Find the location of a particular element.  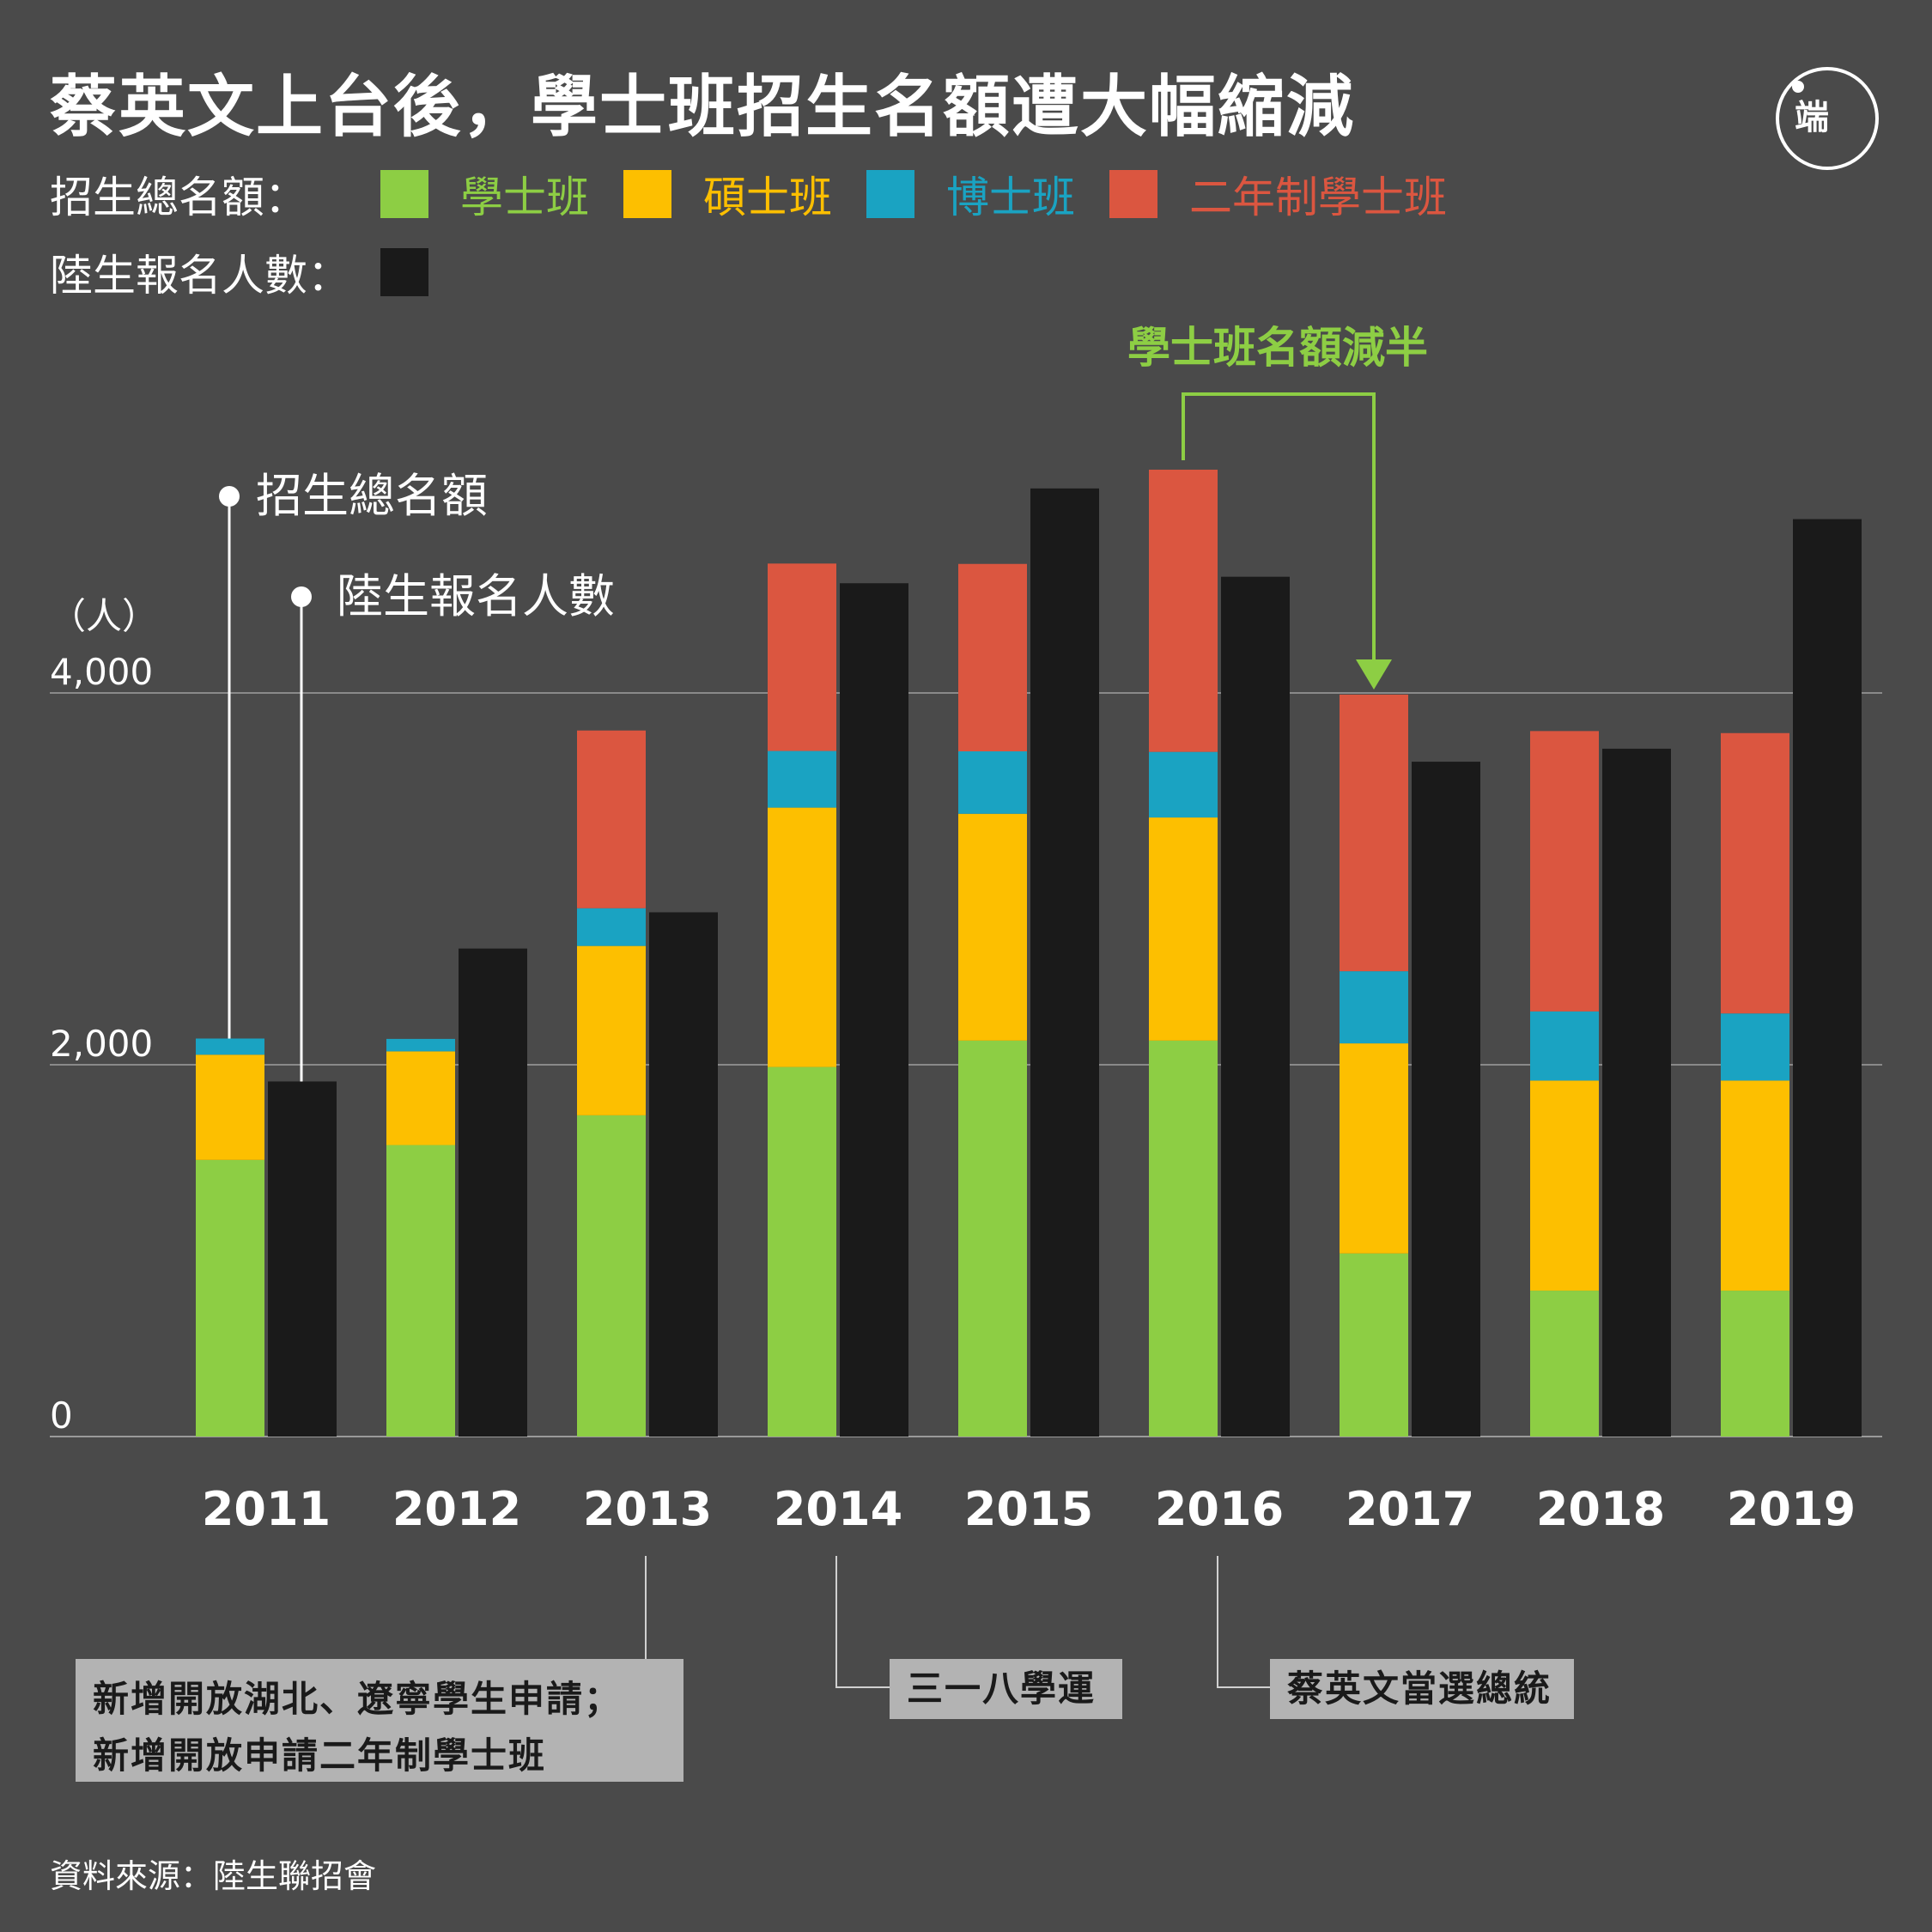

annotation-box-2016: 蔡英文當選總統 is located at coordinates (1422, 1689).